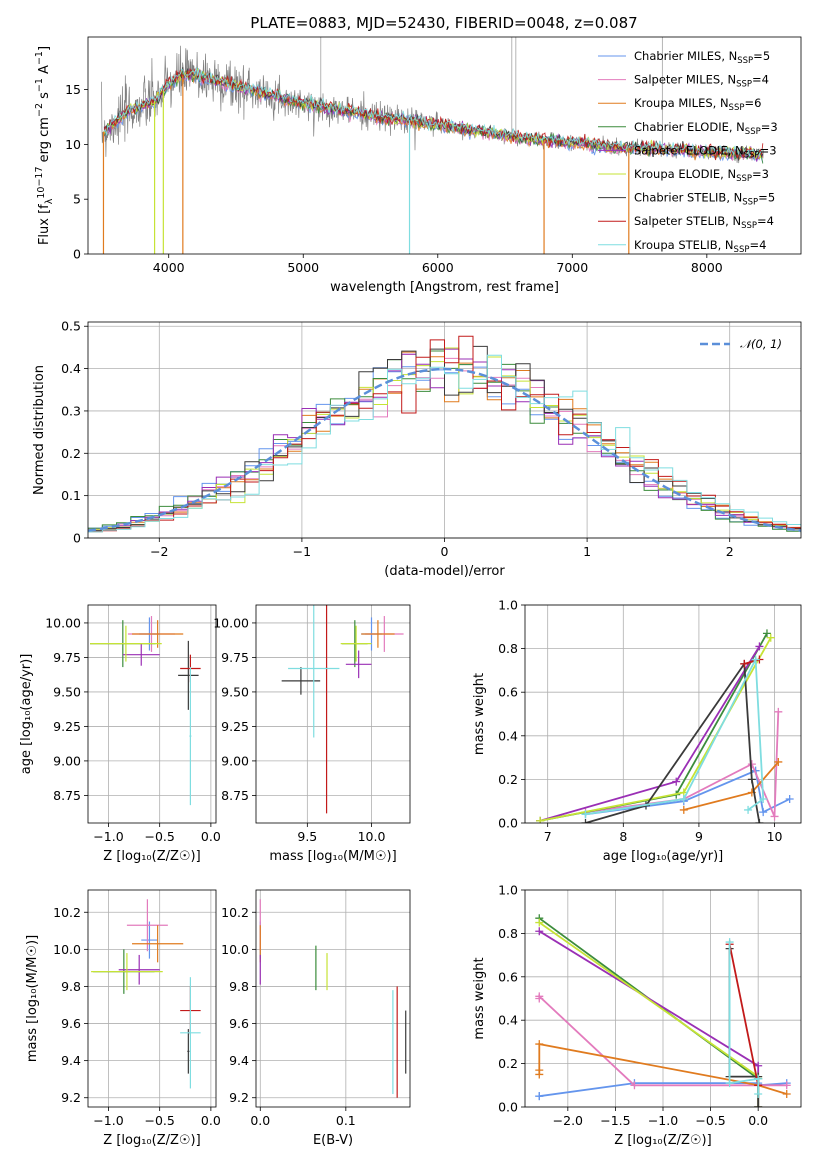 The height and width of the screenshot is (1170, 819). Describe the element at coordinates (701, 81) in the screenshot. I see `legend-entry: Salpeter MILES, NSSP=4` at that location.